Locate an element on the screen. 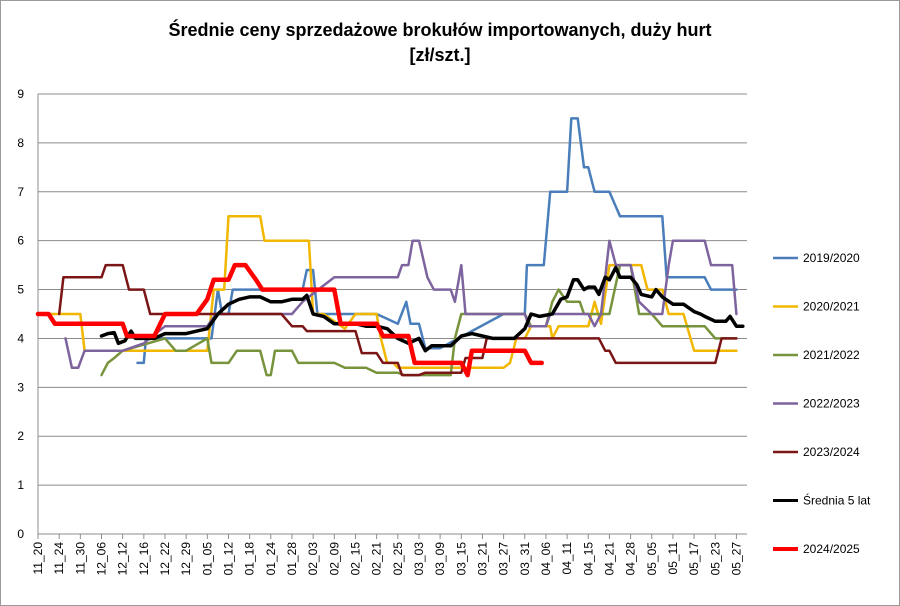 The image size is (900, 606). y-tick-label: 6 is located at coordinates (20, 241).